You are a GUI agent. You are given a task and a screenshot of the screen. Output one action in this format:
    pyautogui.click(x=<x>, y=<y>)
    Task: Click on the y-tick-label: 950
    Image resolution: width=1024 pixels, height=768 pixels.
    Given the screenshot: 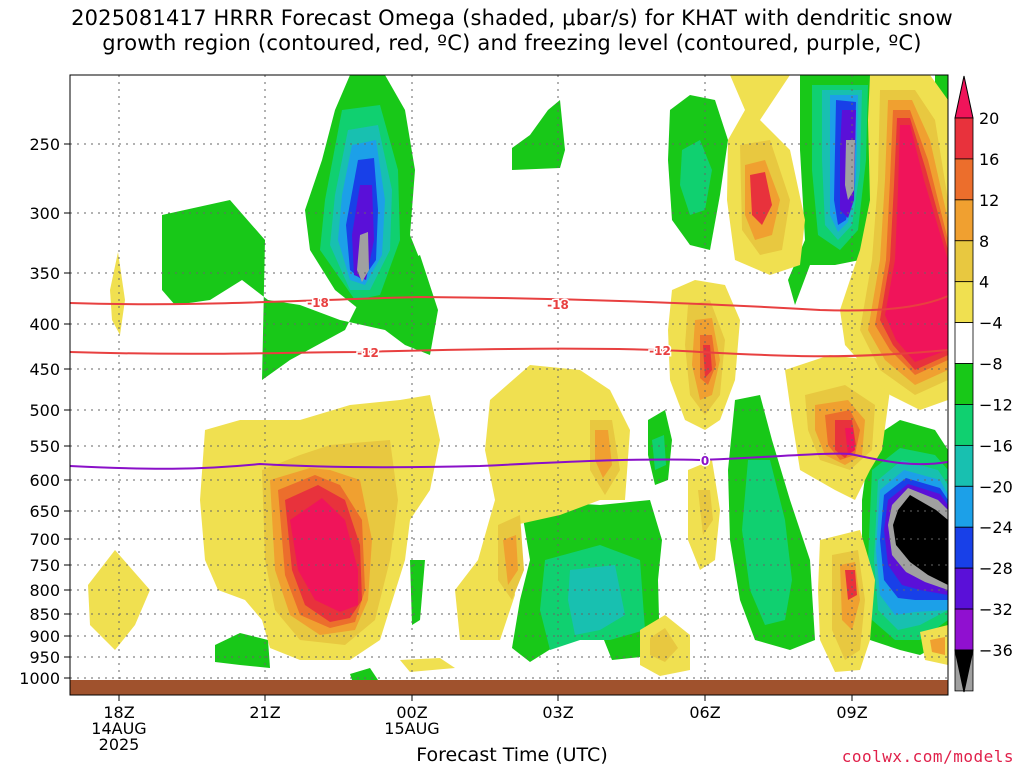 What is the action you would take?
    pyautogui.click(x=44, y=657)
    